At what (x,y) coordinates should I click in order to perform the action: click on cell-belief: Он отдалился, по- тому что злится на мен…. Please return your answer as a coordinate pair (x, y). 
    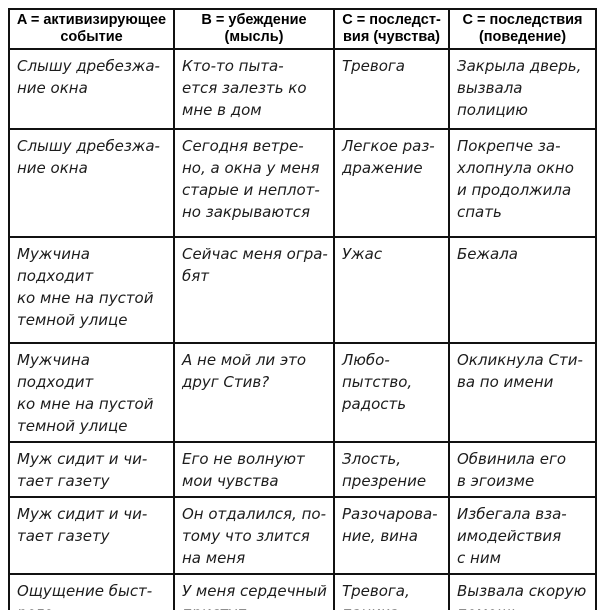
    Looking at the image, I should click on (254, 535).